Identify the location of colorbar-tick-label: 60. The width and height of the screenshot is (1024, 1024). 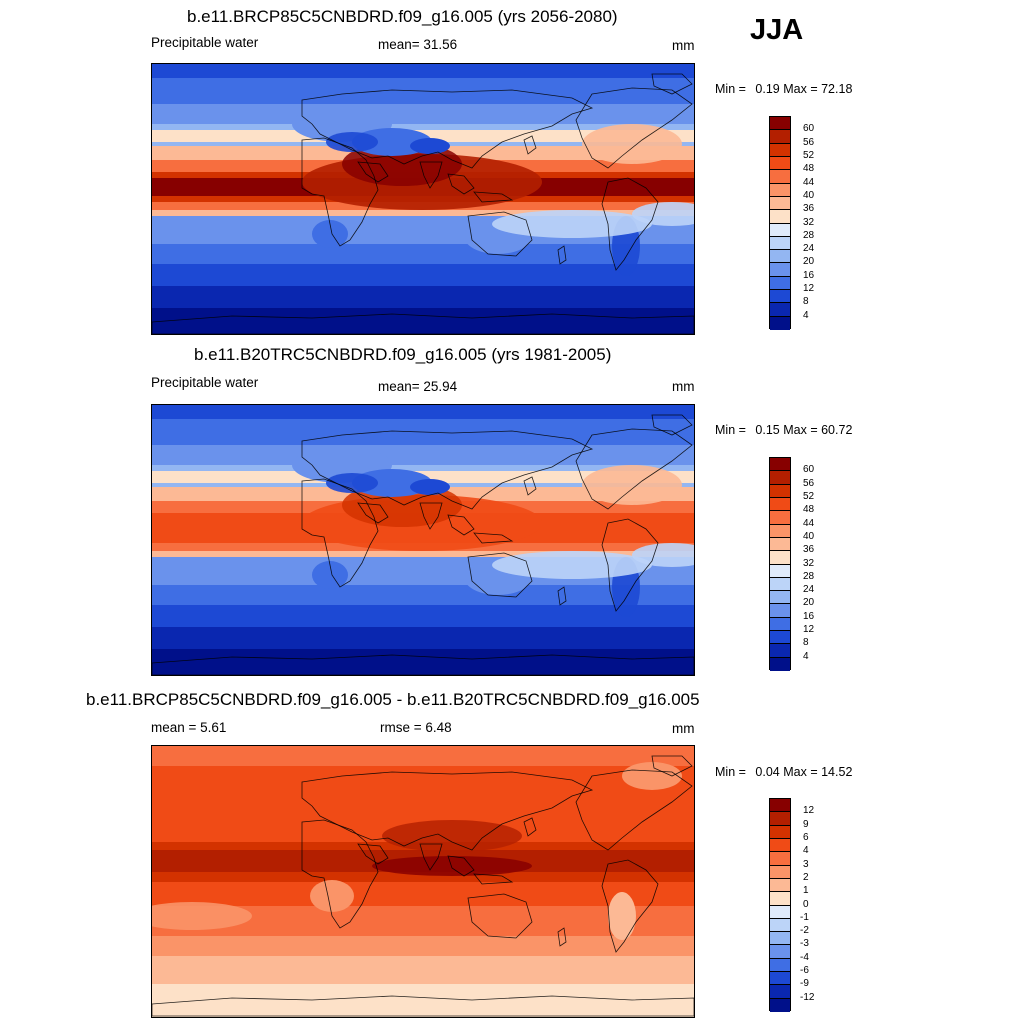
(809, 470).